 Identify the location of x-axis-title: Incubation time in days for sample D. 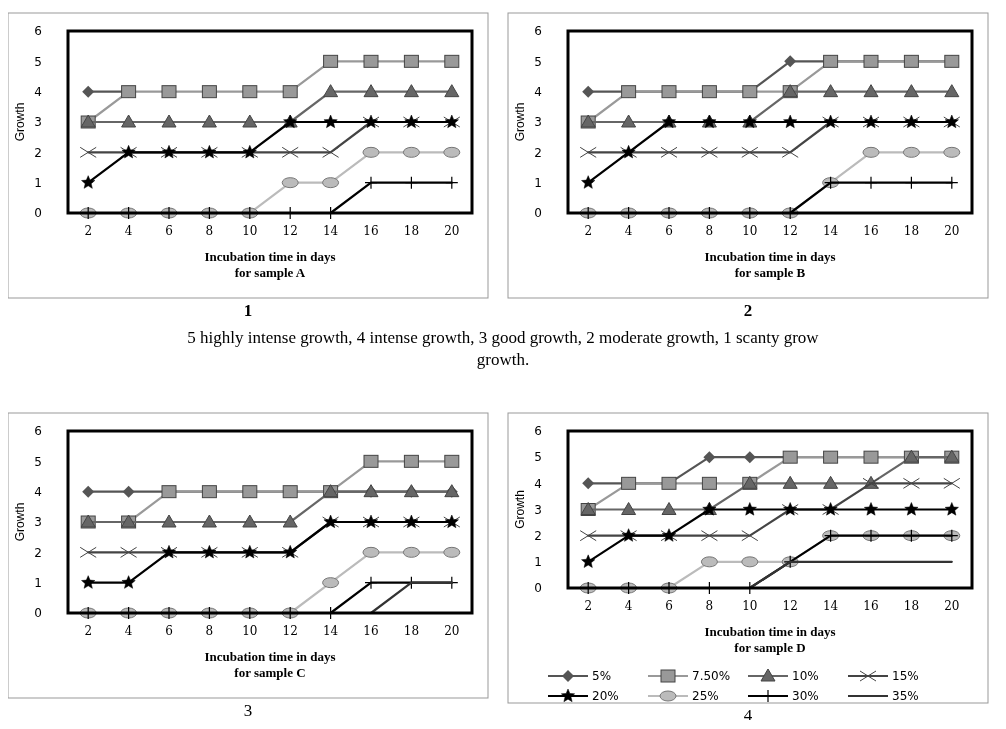
(770, 639).